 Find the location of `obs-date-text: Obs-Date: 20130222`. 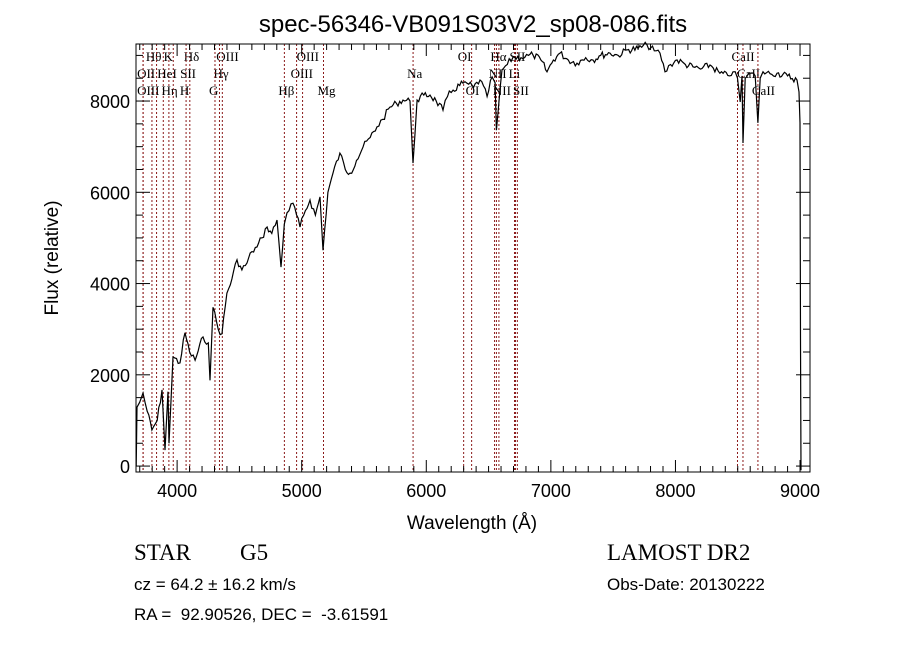

obs-date-text: Obs-Date: 20130222 is located at coordinates (686, 584).